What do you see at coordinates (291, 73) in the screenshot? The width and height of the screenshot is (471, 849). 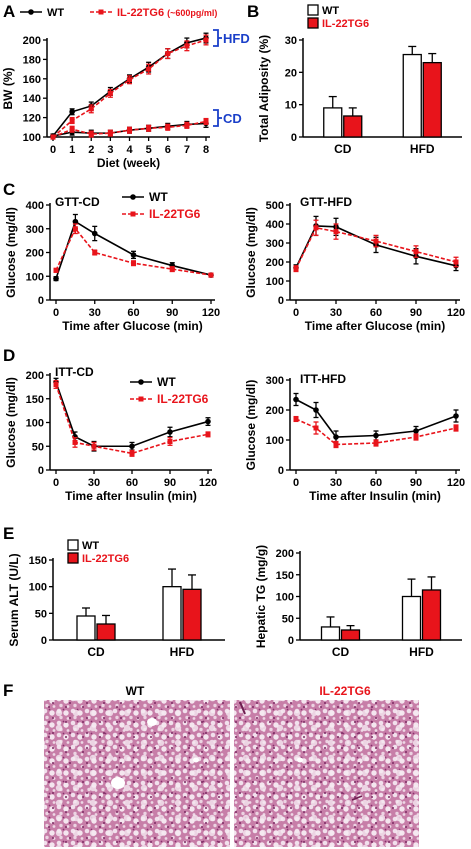 I see `y-tick-label: 20` at bounding box center [291, 73].